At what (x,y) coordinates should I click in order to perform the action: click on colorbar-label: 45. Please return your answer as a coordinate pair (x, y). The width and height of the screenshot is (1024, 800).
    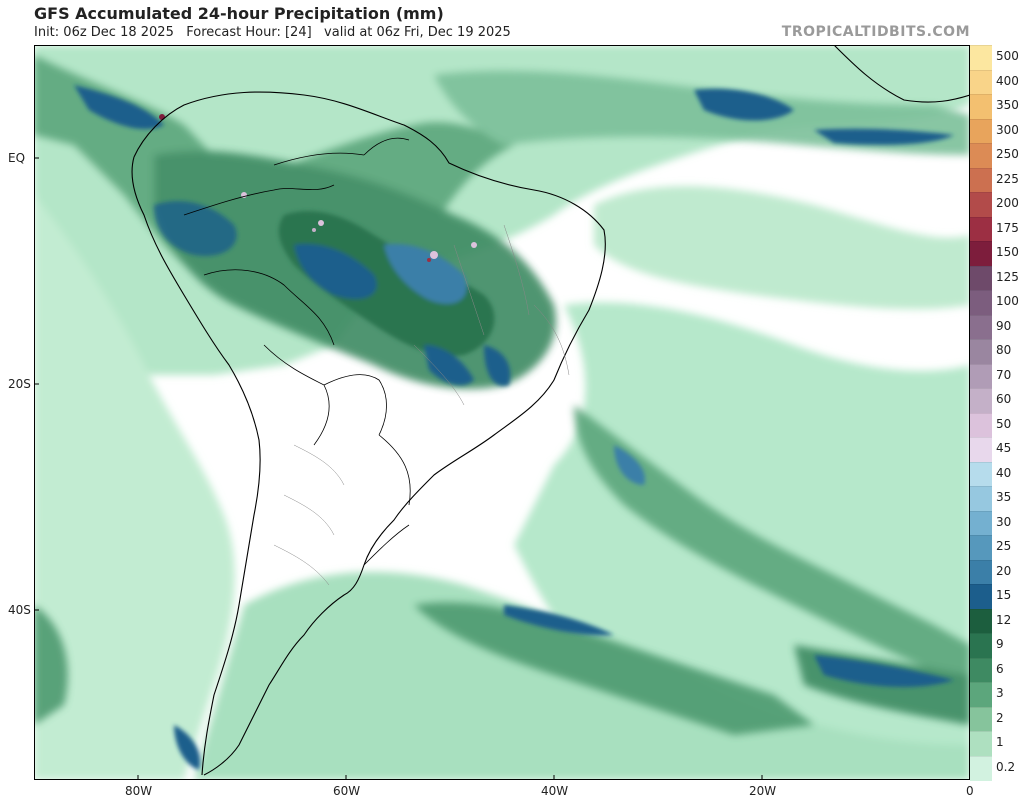
    Looking at the image, I should click on (1004, 448).